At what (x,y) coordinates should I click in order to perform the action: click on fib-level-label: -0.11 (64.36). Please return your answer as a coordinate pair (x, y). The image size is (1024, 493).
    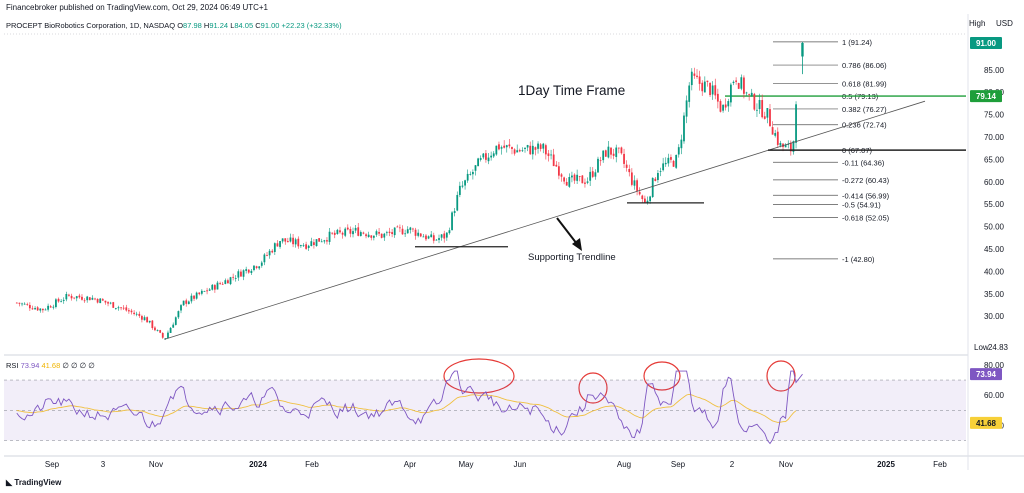
    Looking at the image, I should click on (863, 162).